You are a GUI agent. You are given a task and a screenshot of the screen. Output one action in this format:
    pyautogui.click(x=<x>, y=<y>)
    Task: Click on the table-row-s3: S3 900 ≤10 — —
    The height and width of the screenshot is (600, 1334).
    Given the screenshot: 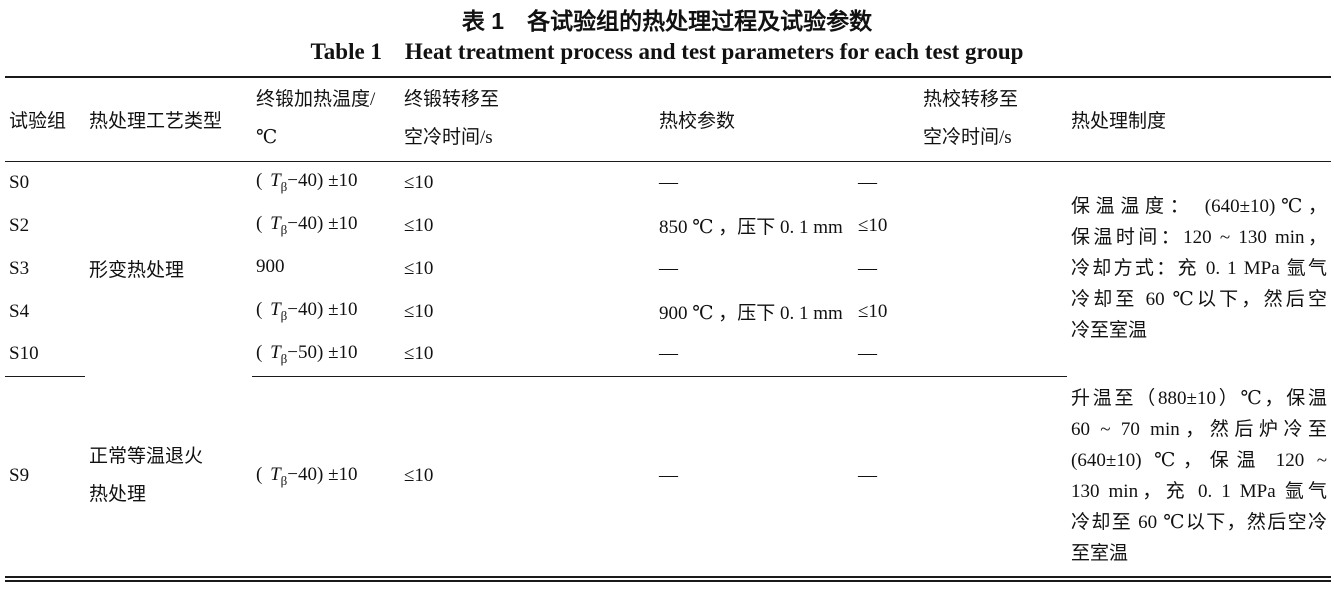 What is the action you would take?
    pyautogui.click(x=668, y=268)
    